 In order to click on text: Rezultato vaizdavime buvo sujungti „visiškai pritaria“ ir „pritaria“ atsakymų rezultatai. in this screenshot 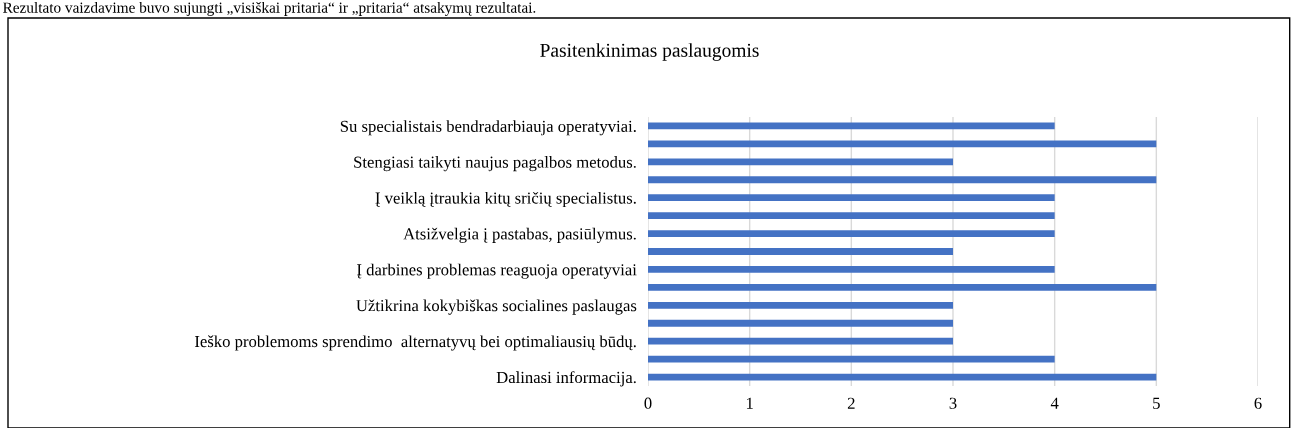, I will do `click(269, 9)`.